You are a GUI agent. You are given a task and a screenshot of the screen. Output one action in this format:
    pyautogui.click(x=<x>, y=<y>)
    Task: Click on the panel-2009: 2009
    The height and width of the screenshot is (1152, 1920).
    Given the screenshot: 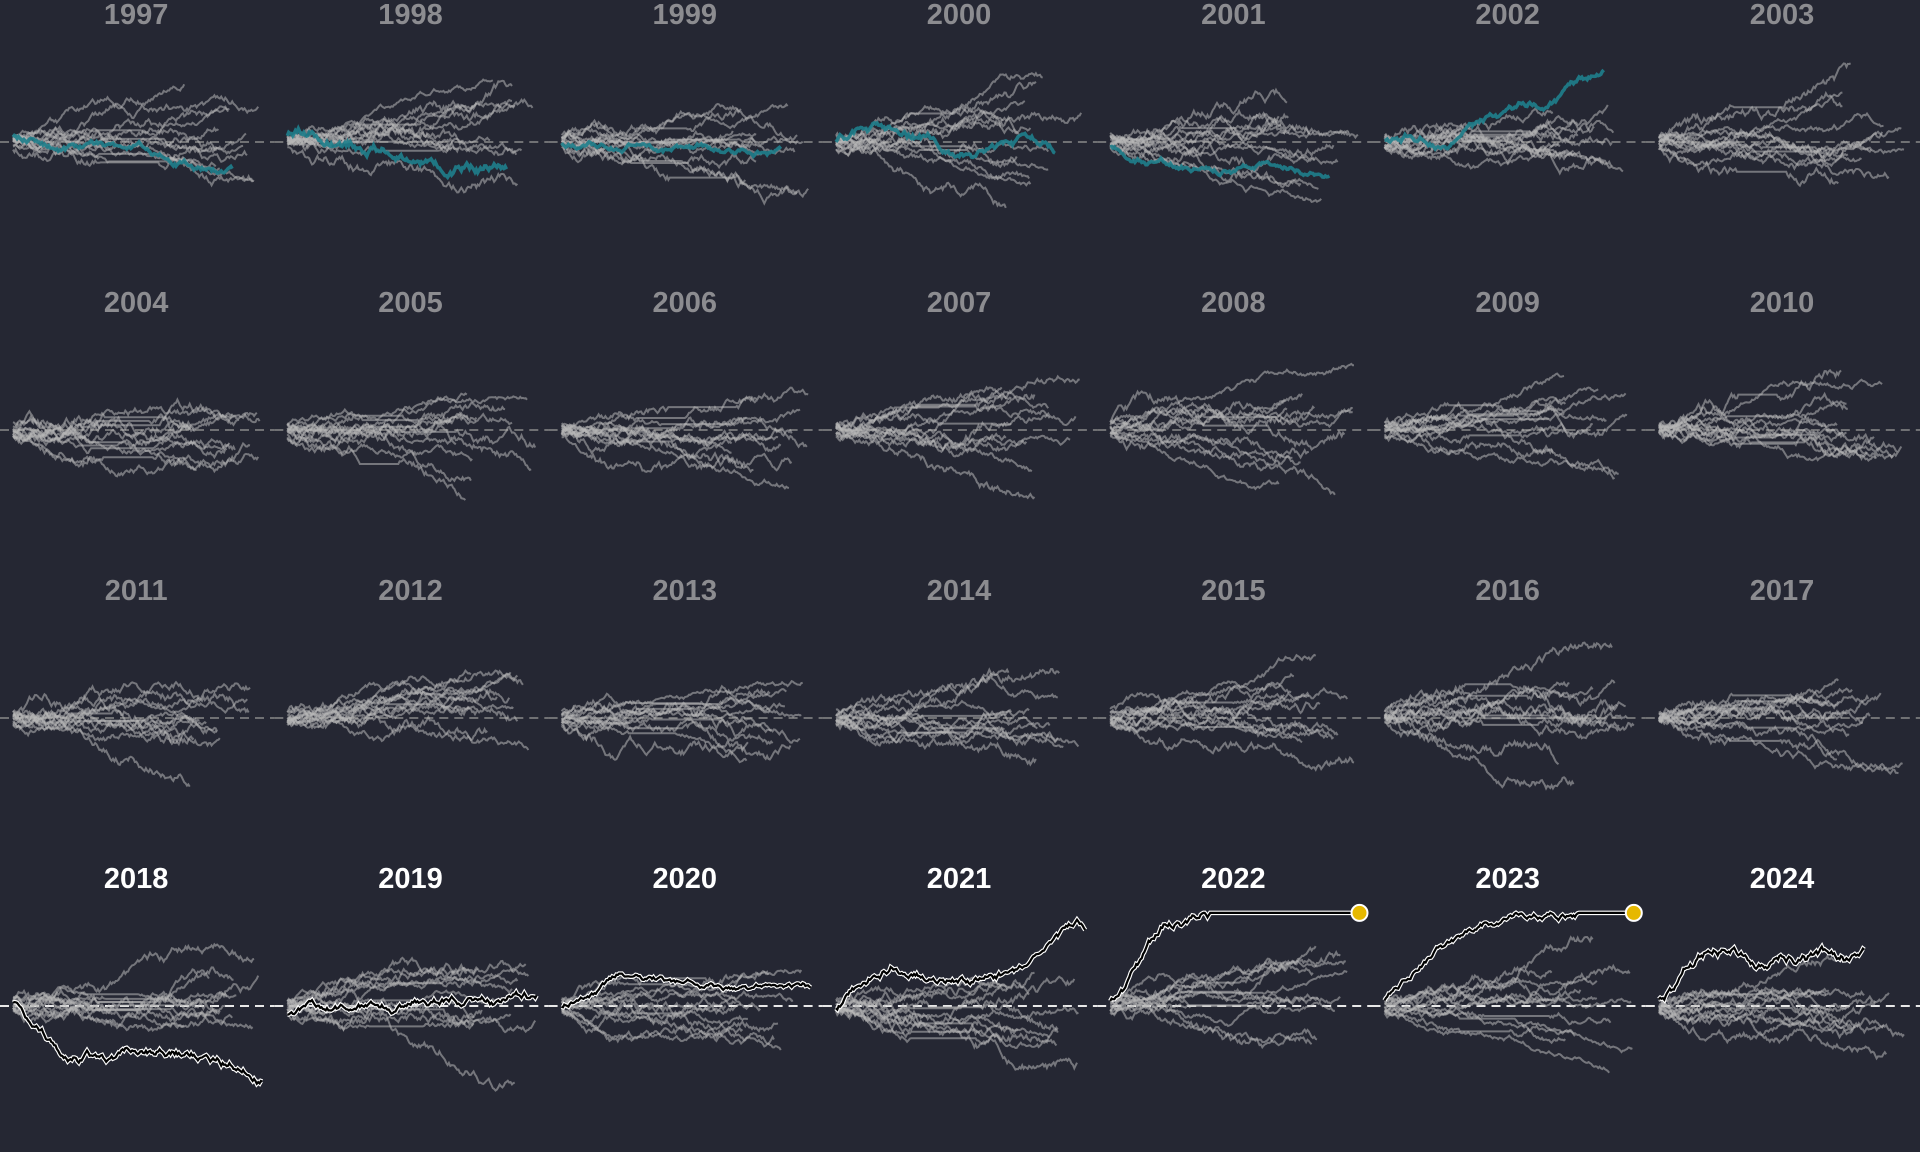 What is the action you would take?
    pyautogui.click(x=1508, y=383)
    